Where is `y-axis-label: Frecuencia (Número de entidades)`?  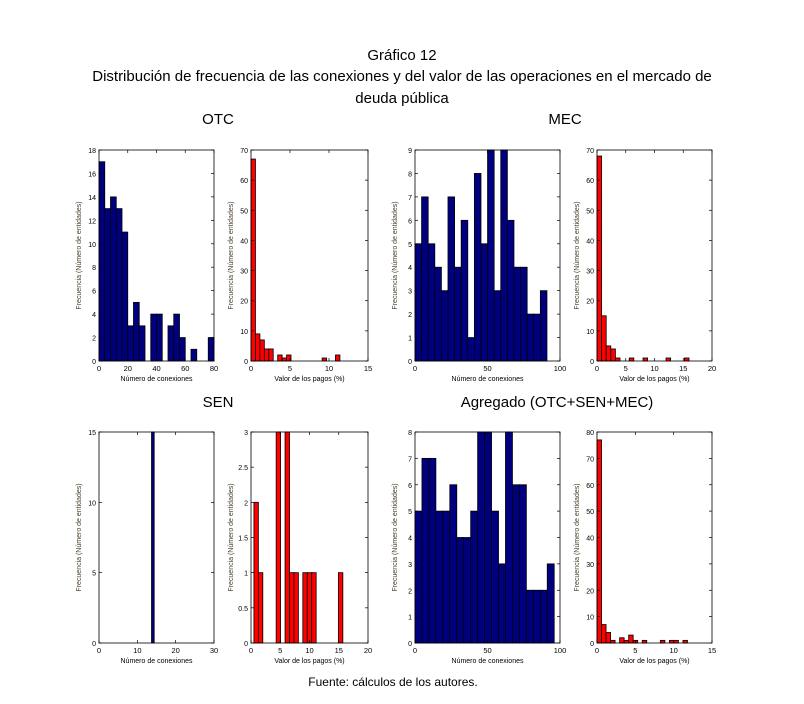
y-axis-label: Frecuencia (Número de entidades) is located at coordinates (577, 255).